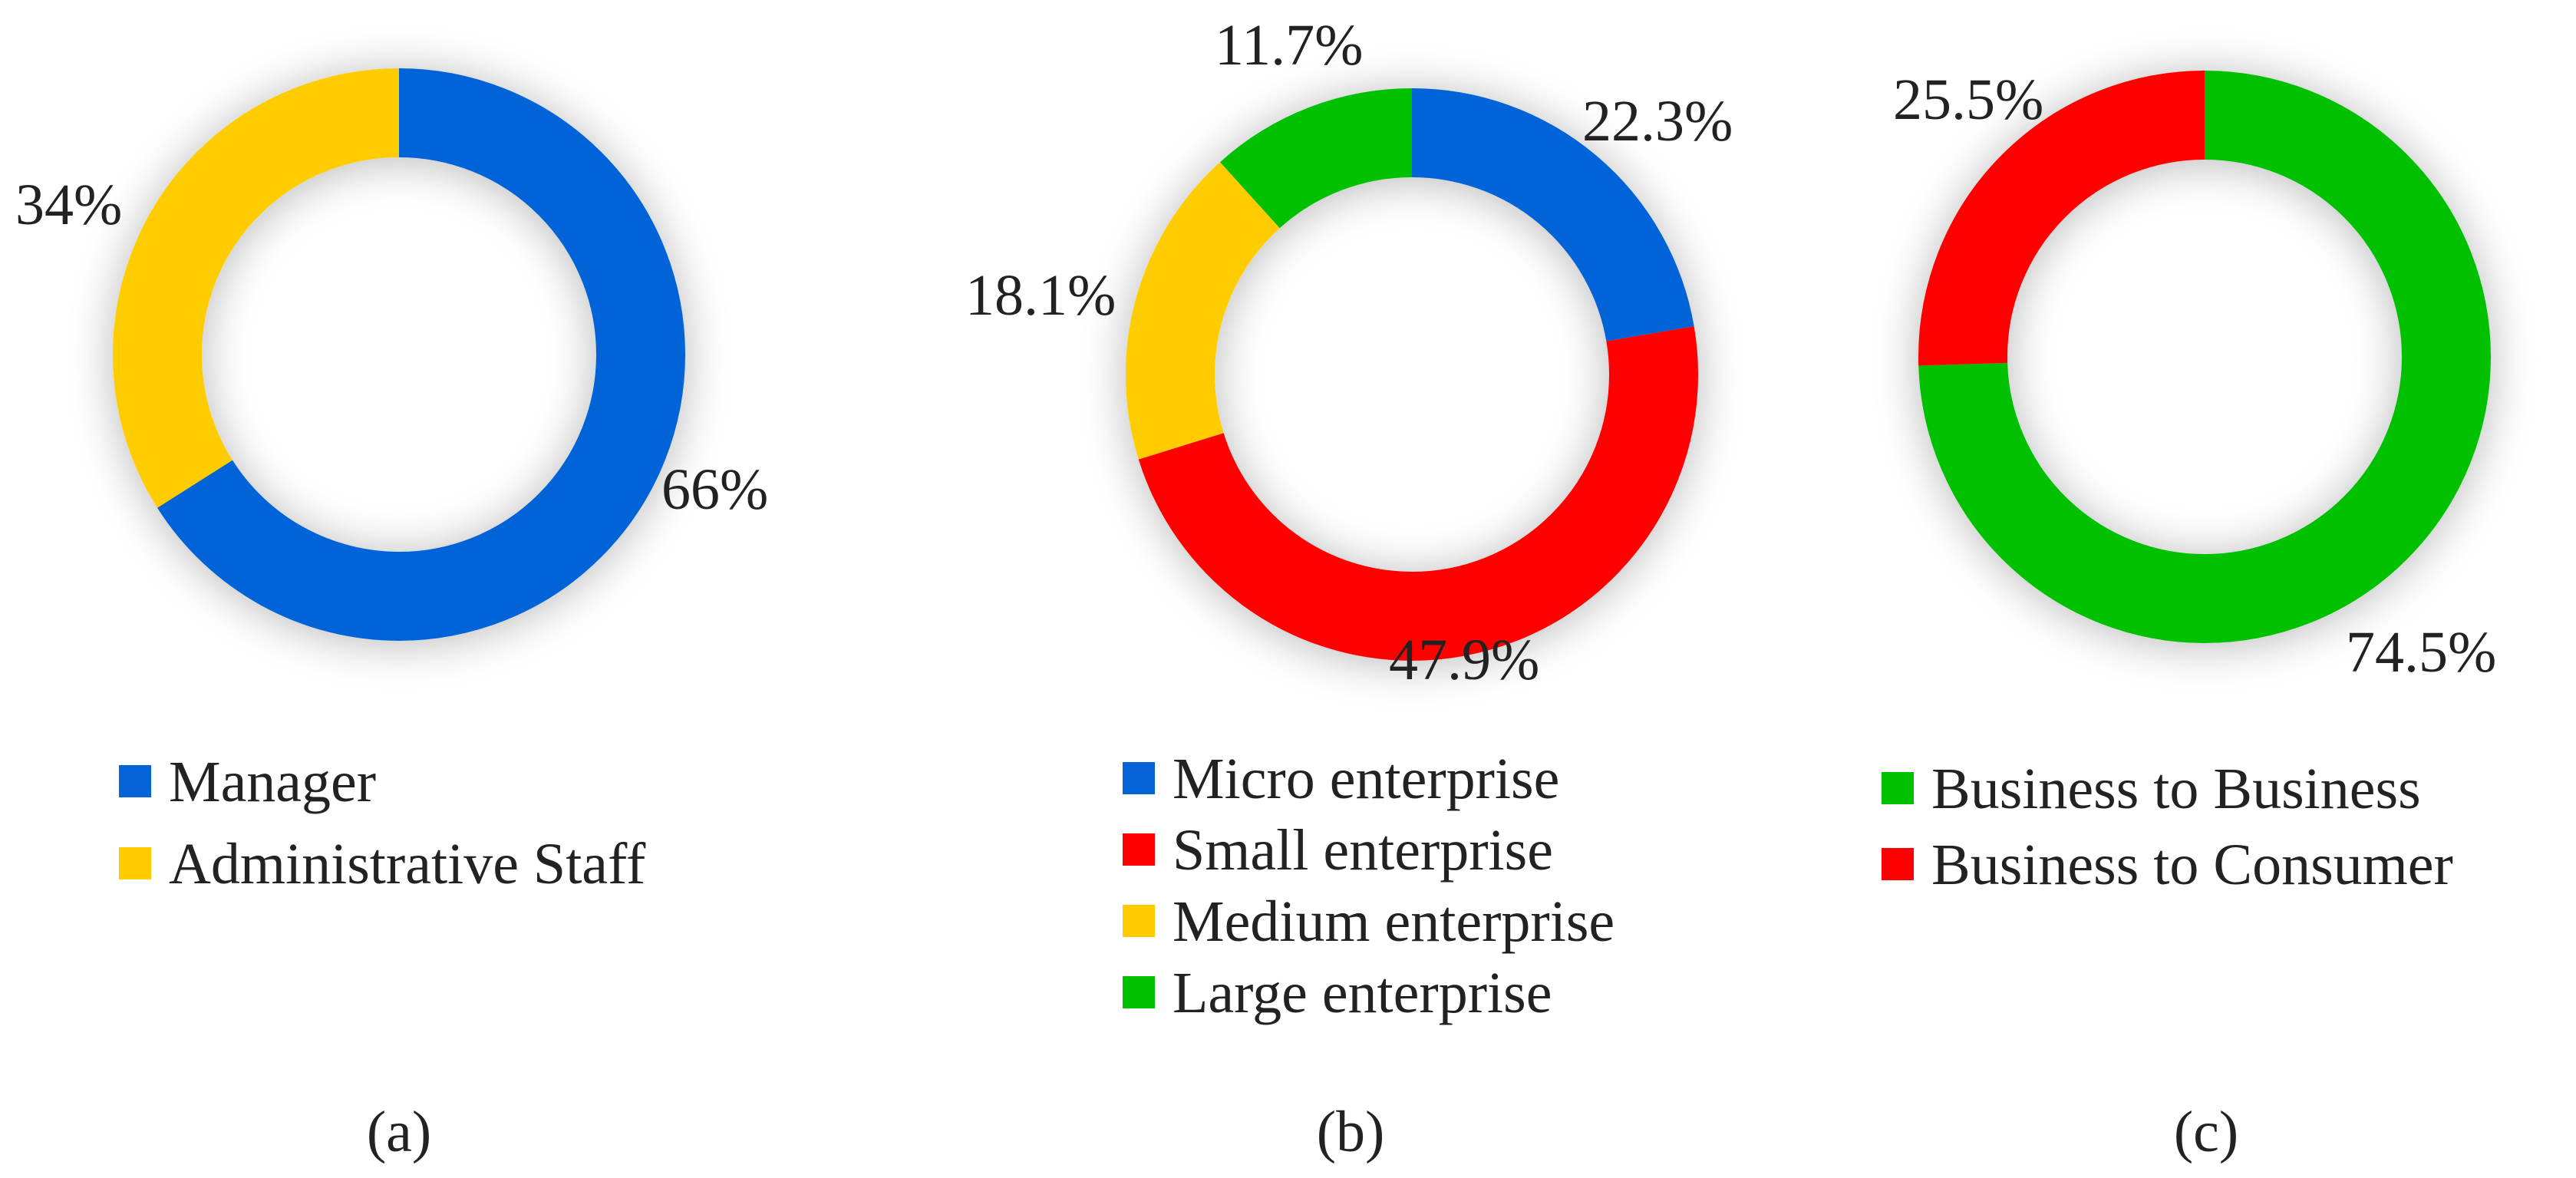 The width and height of the screenshot is (2576, 1178). I want to click on legend-label-manager: Manager, so click(272, 782).